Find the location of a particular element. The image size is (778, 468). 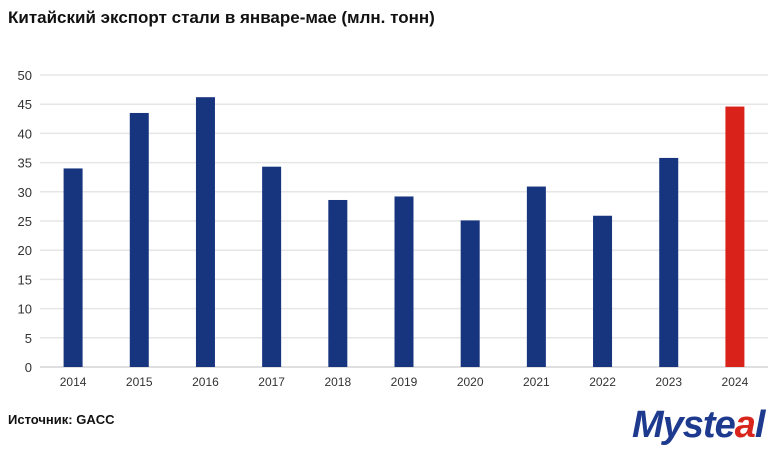

x-tick-label: 2023 is located at coordinates (668, 382).